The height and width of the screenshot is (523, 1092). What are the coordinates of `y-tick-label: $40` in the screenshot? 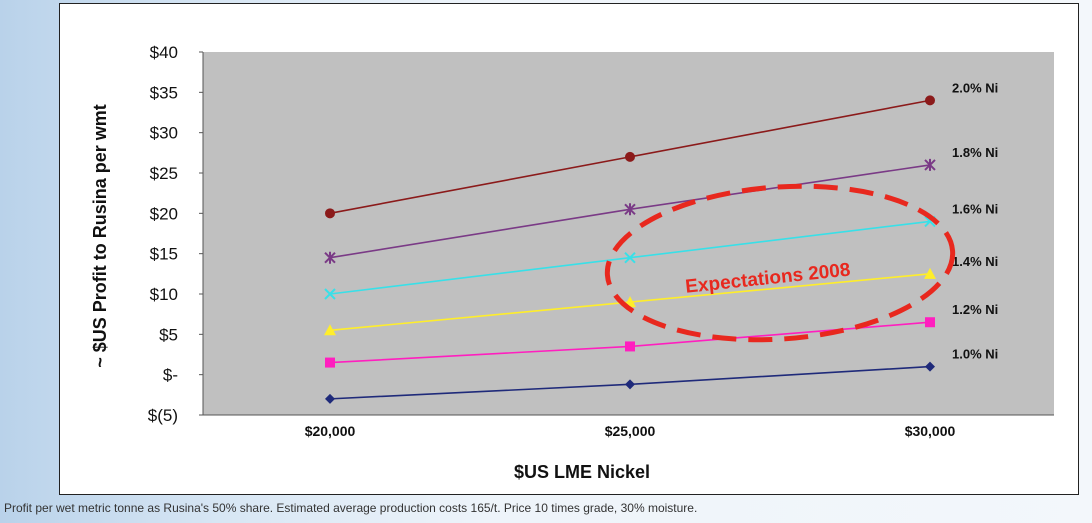 It's located at (164, 52).